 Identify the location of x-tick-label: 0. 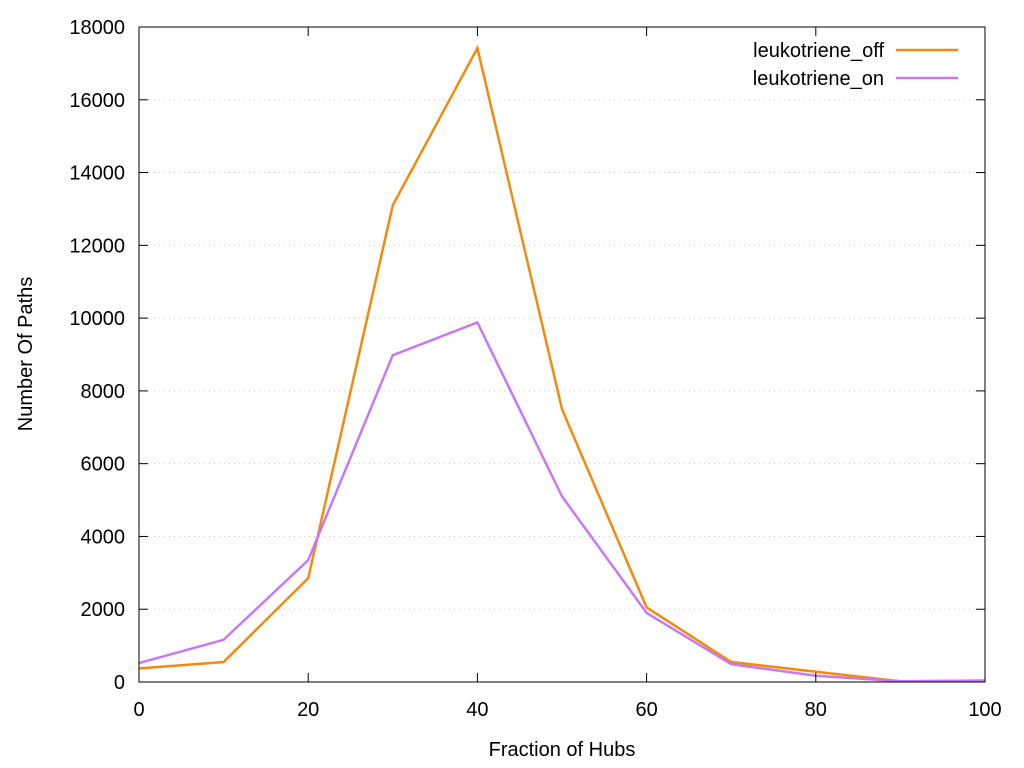
(138, 710).